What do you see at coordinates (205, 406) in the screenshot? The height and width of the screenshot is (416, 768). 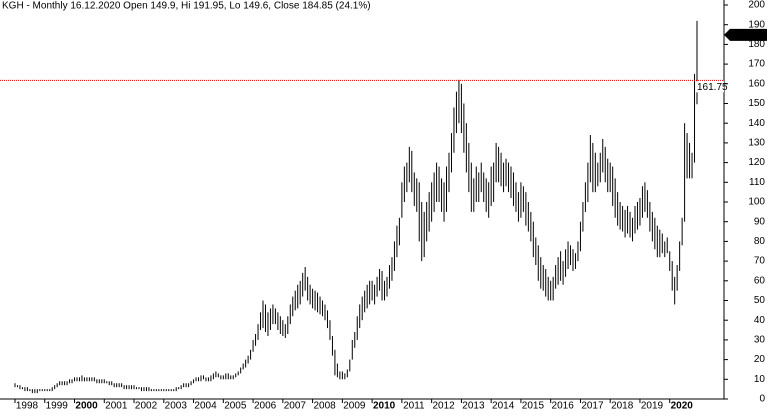 I see `x-tick-label: 2004` at bounding box center [205, 406].